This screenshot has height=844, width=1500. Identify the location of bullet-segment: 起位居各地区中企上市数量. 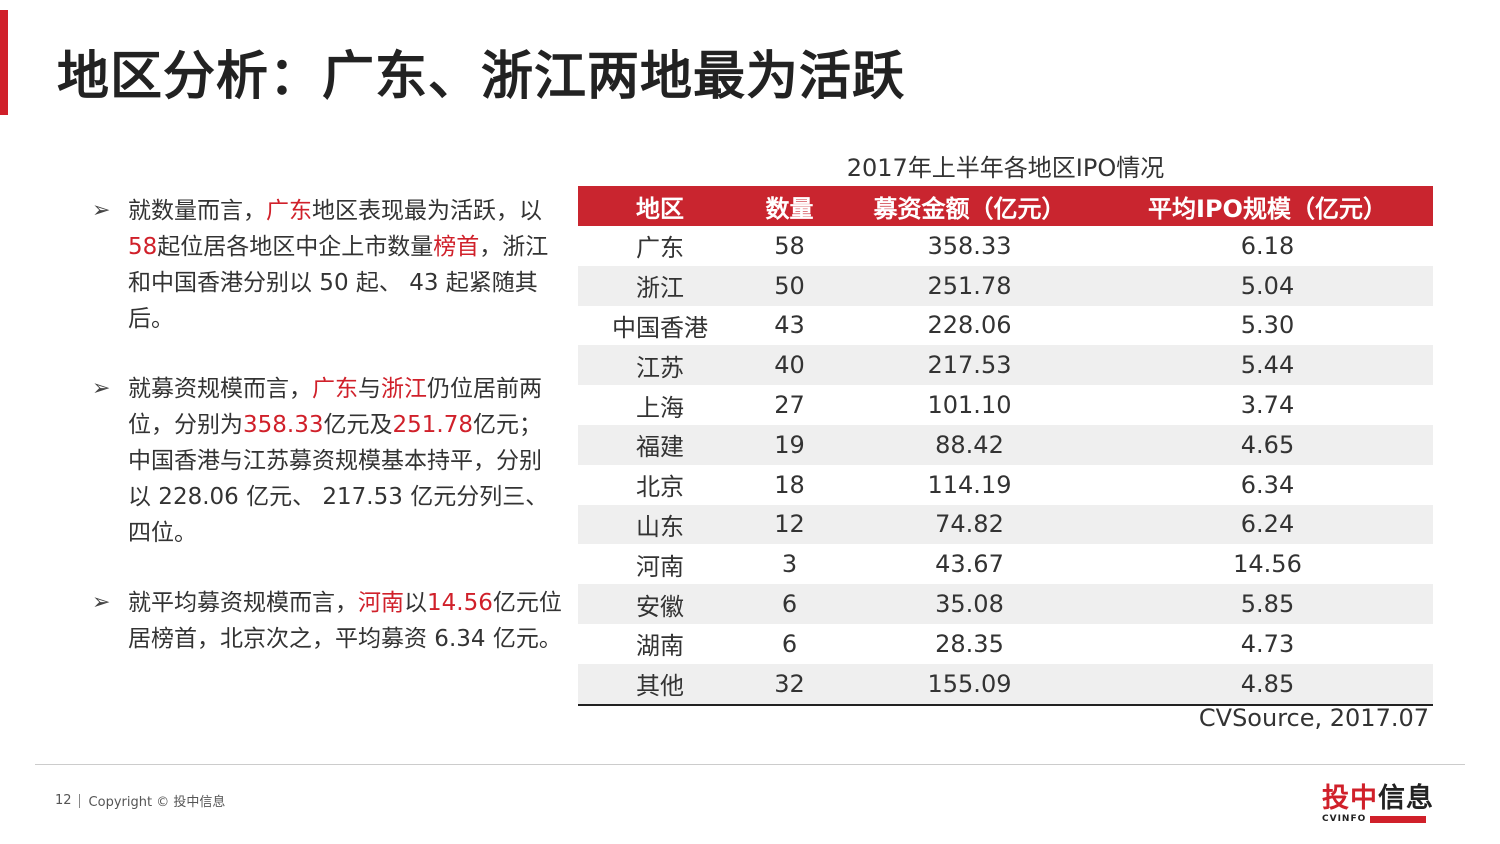
(295, 247).